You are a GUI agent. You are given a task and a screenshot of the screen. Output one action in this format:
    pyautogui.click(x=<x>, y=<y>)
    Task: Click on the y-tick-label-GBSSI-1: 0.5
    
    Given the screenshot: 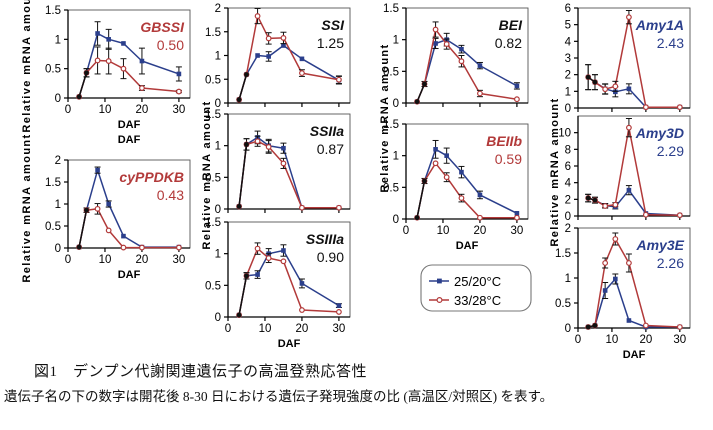 What is the action you would take?
    pyautogui.click(x=53, y=70)
    